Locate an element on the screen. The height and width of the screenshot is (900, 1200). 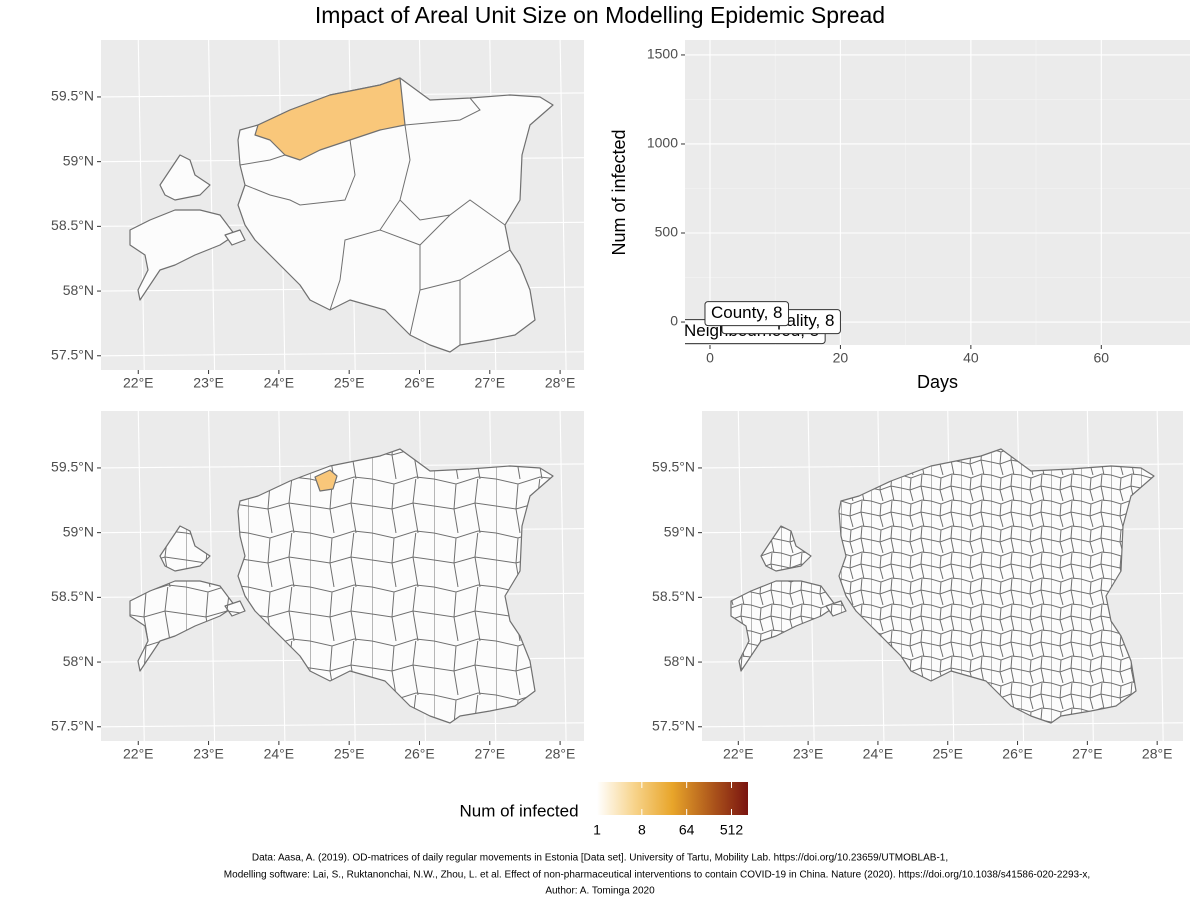
x-tick-label: 60 is located at coordinates (1102, 358).